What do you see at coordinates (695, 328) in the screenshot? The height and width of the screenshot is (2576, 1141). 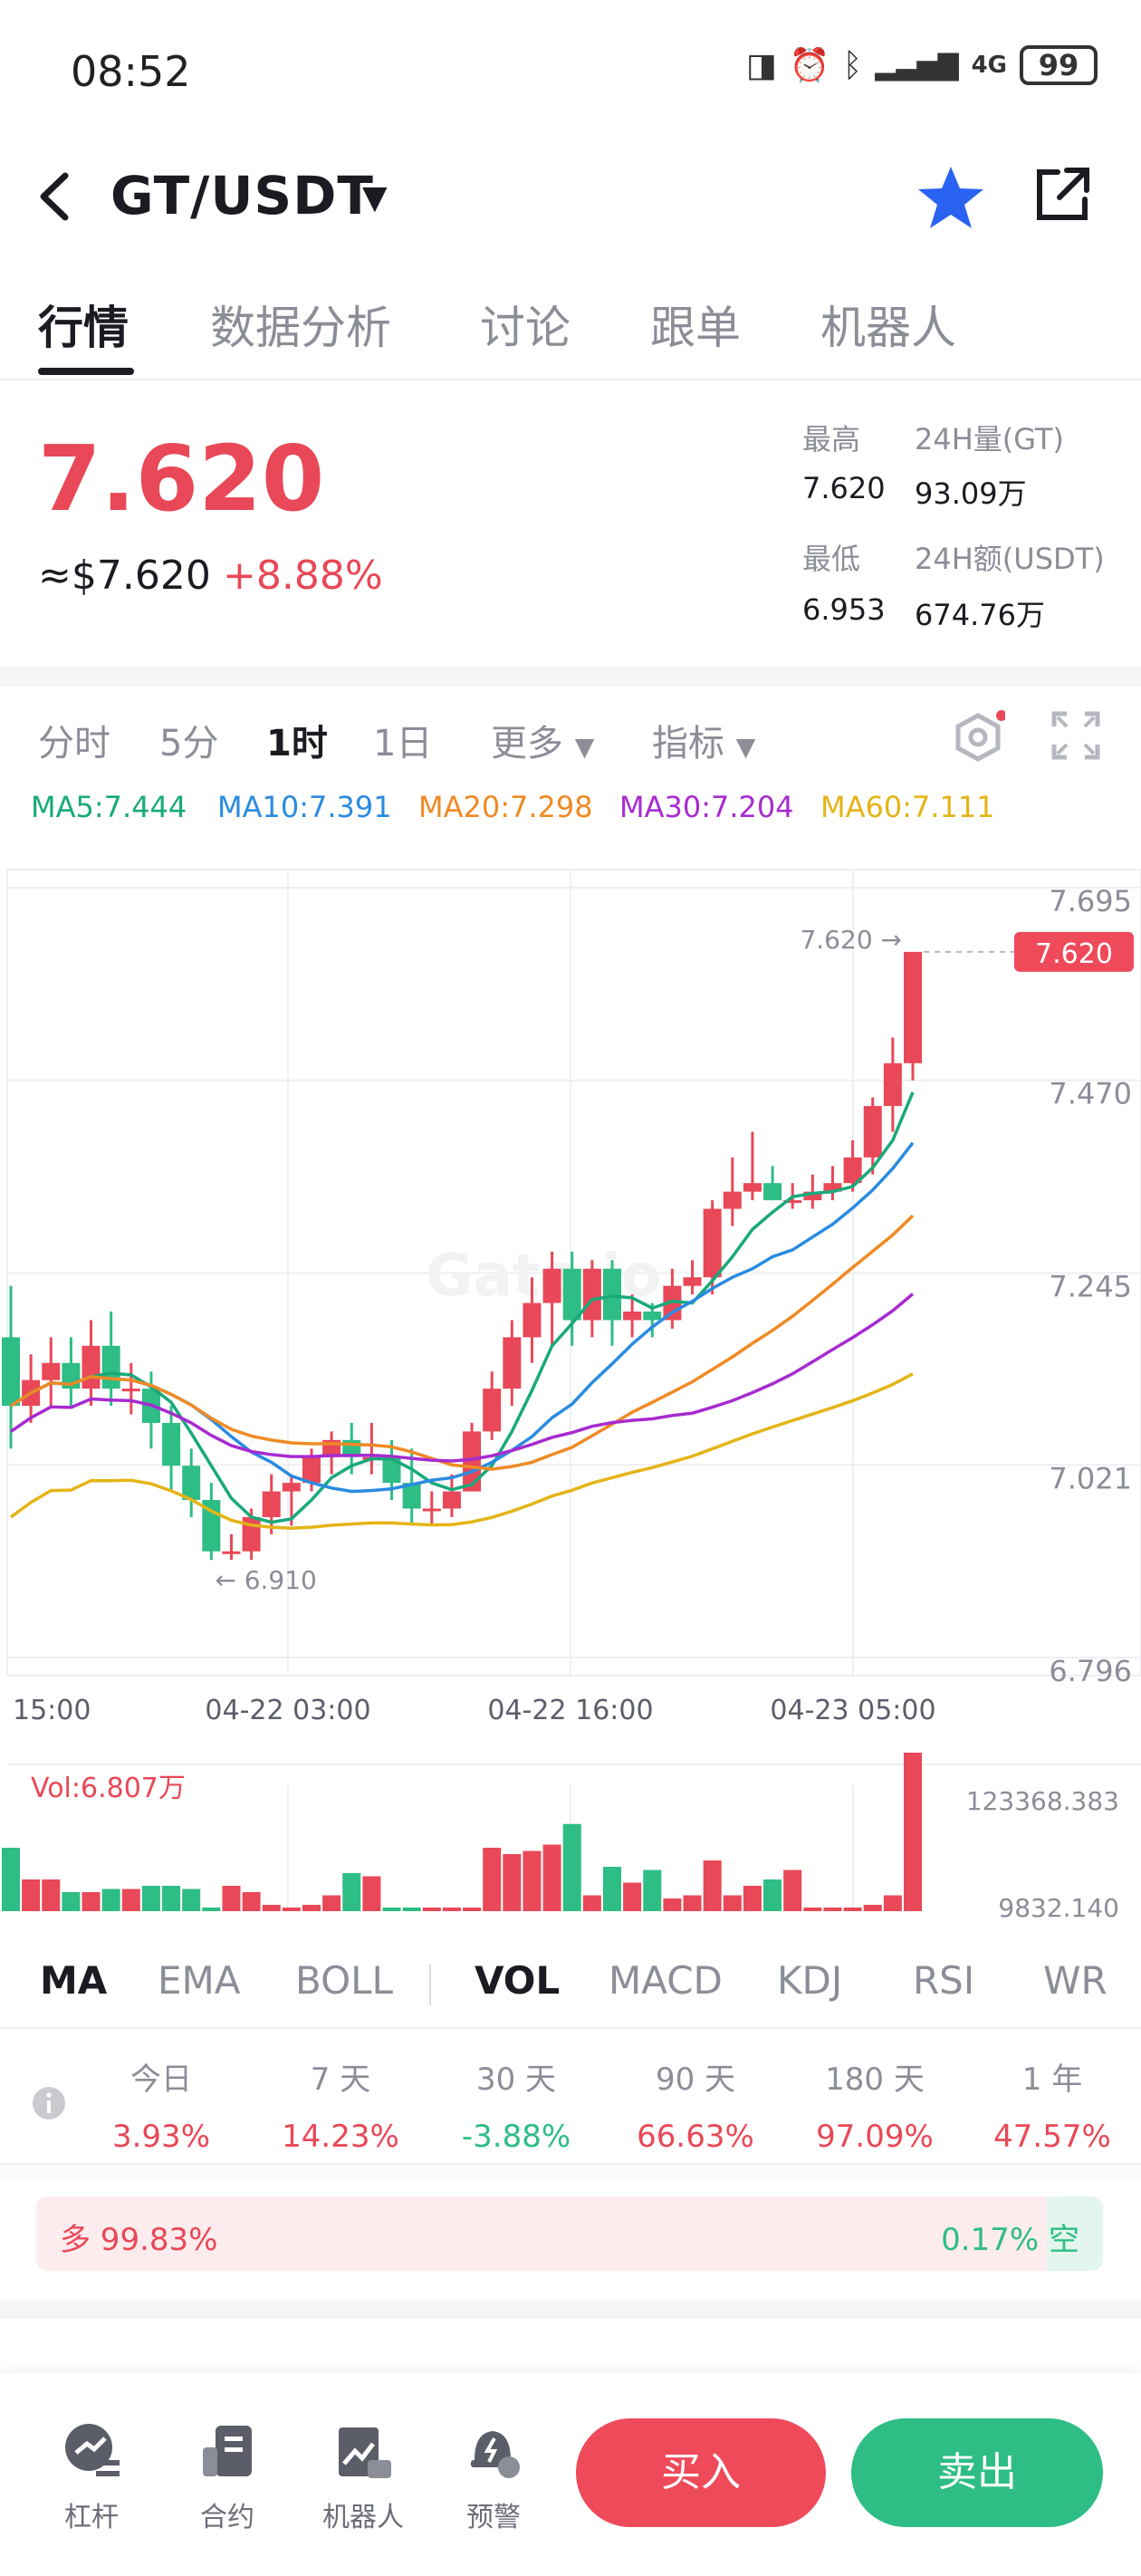 I see `tab-copy-trade: 跟单` at bounding box center [695, 328].